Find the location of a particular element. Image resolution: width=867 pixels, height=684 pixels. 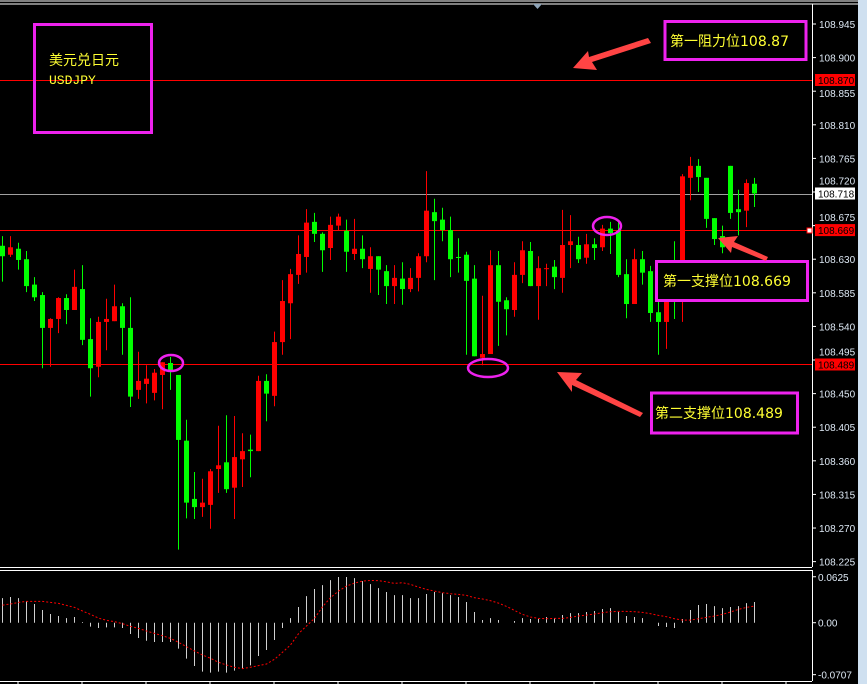

symbol-title-cn: 美元兑日元 is located at coordinates (84, 61).